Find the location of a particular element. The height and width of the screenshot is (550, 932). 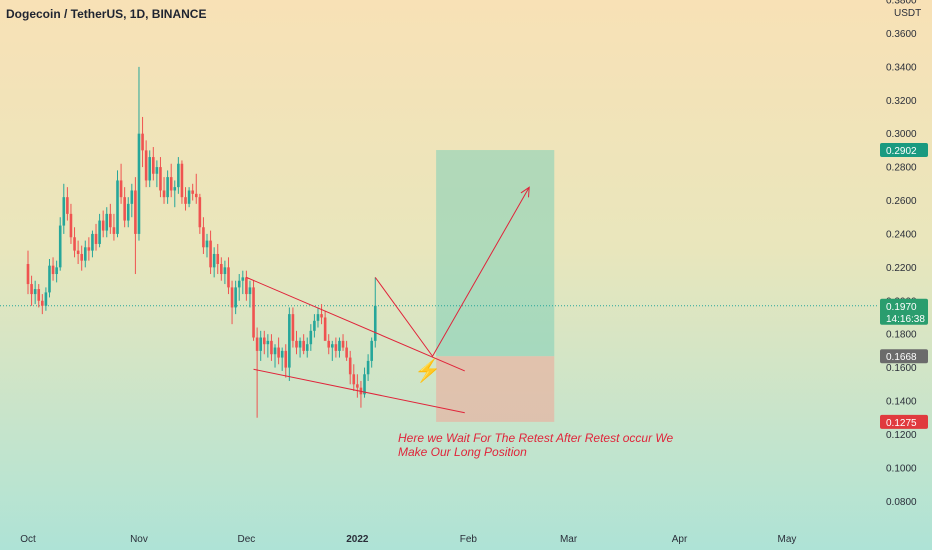

y-tick-label: 0.3000 is located at coordinates (901, 134).